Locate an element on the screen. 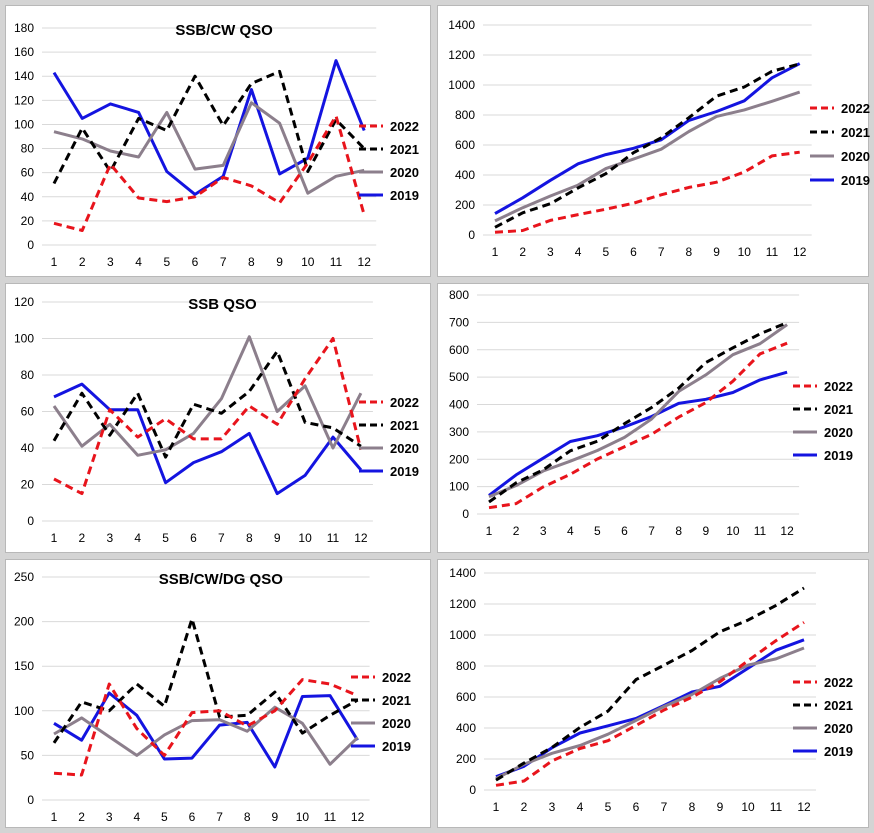 This screenshot has width=874, height=833. chart-ssb-cumulative-ytick-8: 800 is located at coordinates (459, 295).